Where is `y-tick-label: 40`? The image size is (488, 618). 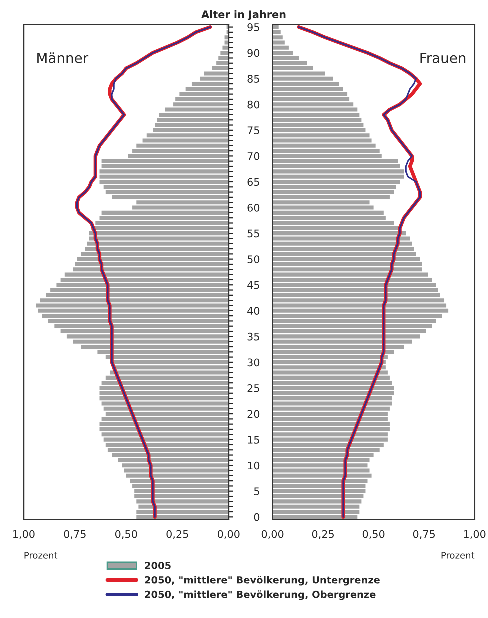
y-tick-label: 40 is located at coordinates (254, 311).